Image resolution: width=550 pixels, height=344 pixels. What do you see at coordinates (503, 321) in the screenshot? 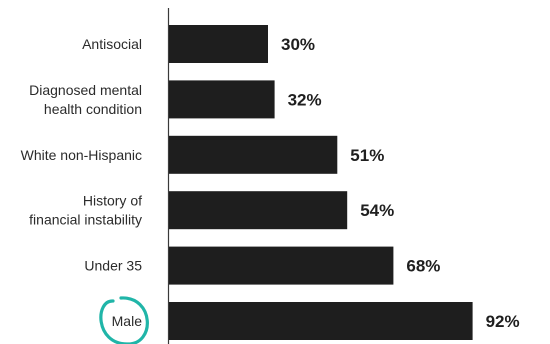
I see `value-label-5: 92%` at bounding box center [503, 321].